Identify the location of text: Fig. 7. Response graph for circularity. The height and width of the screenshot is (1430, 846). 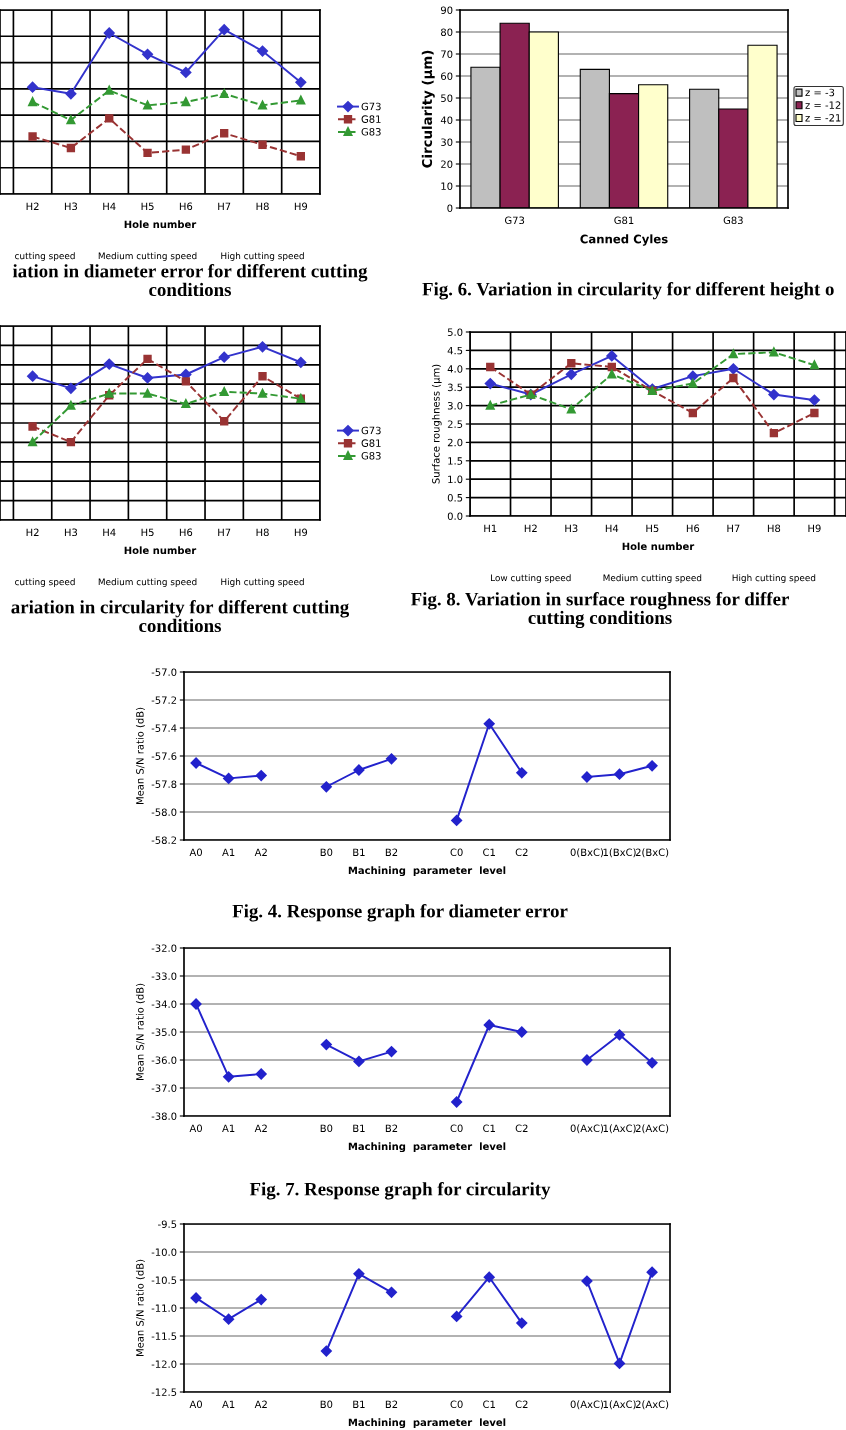
(400, 1191).